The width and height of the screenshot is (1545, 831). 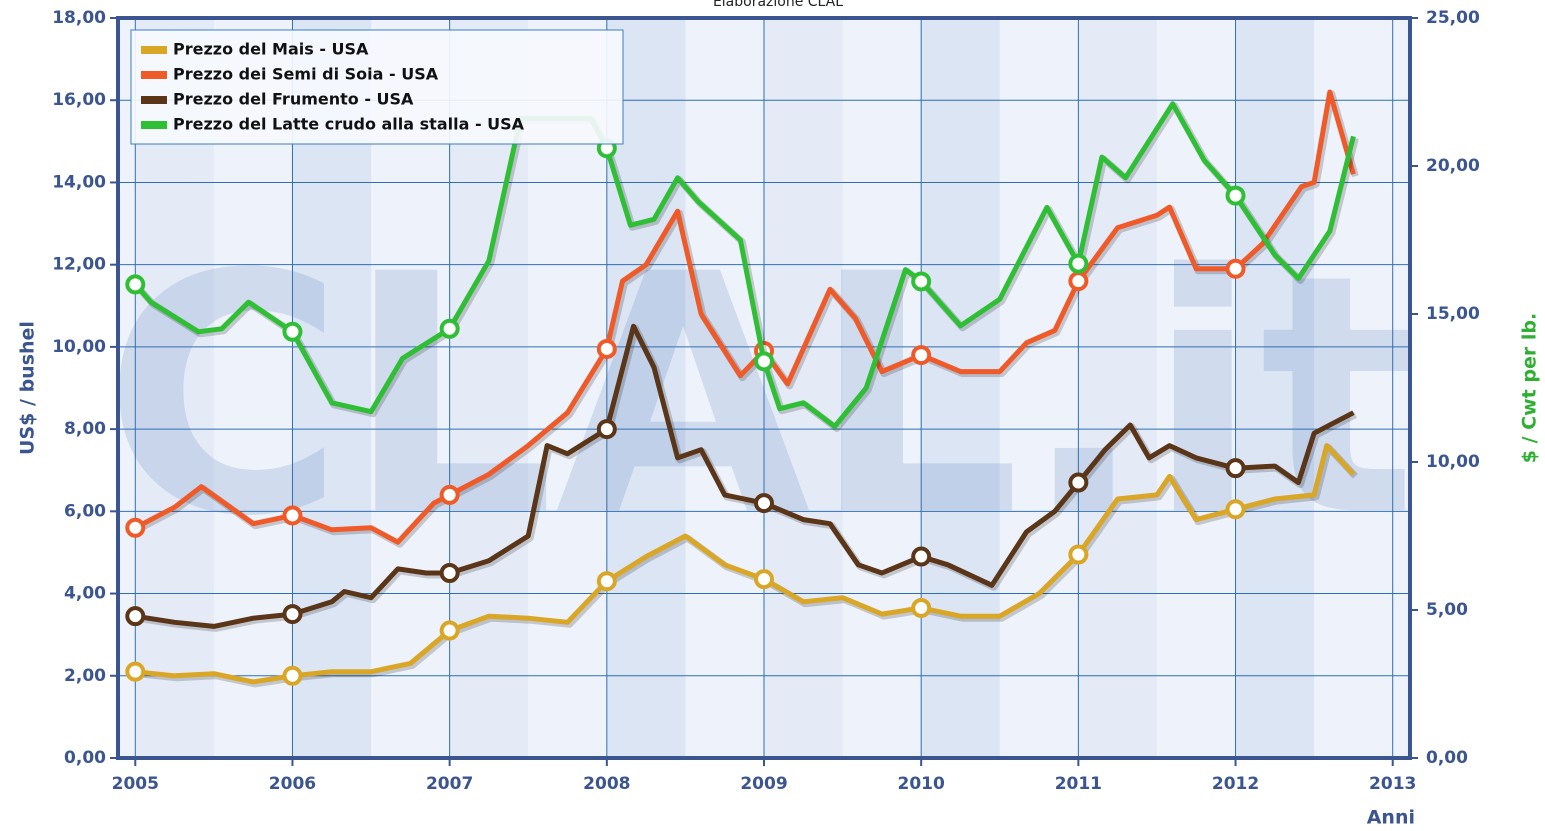 What do you see at coordinates (763, 784) in the screenshot?
I see `x-tick-label: 2009` at bounding box center [763, 784].